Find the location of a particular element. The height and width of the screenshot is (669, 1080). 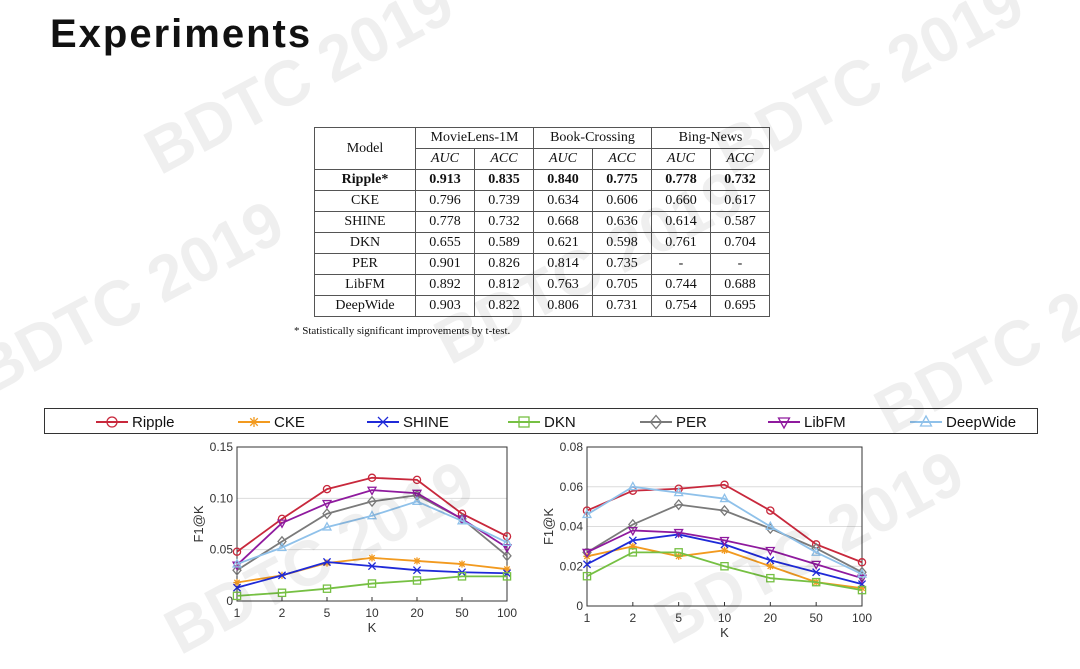

metric-header-row: AUC ACC AUC ACC AUC ACC is located at coordinates (542, 159).